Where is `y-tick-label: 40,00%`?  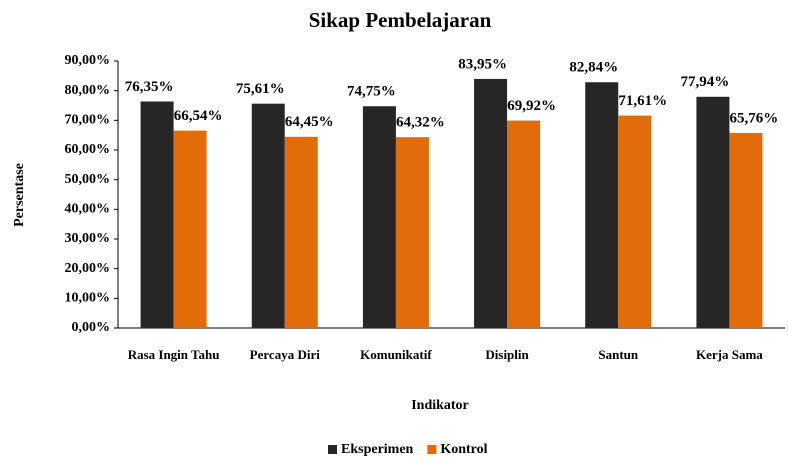
y-tick-label: 40,00% is located at coordinates (88, 209).